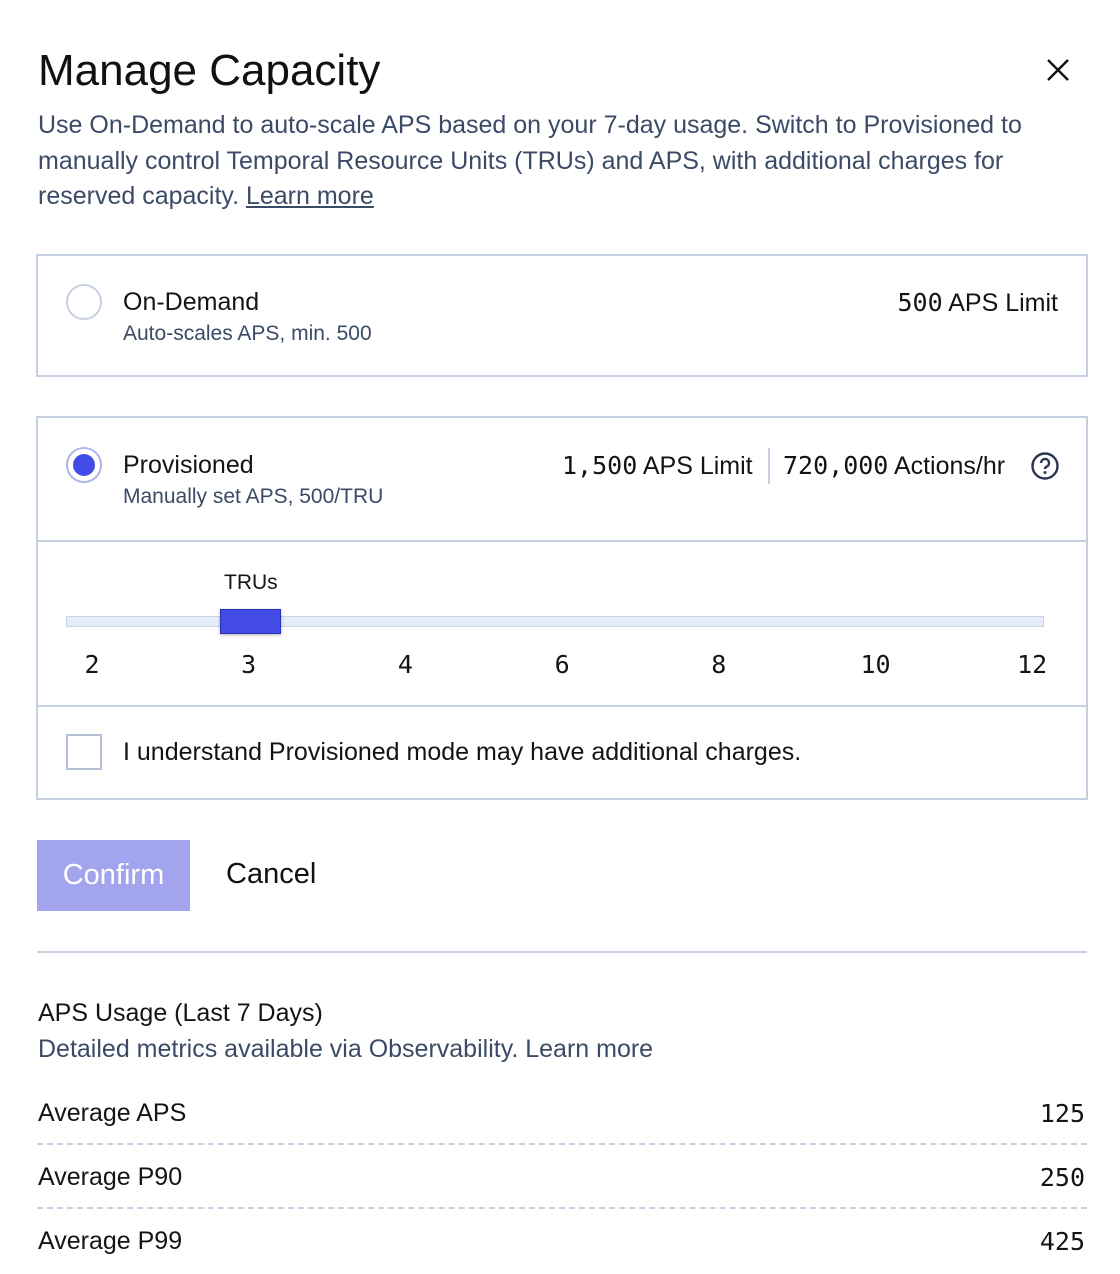 The width and height of the screenshot is (1120, 1274). I want to click on usage-row-value: 125, so click(1062, 1113).